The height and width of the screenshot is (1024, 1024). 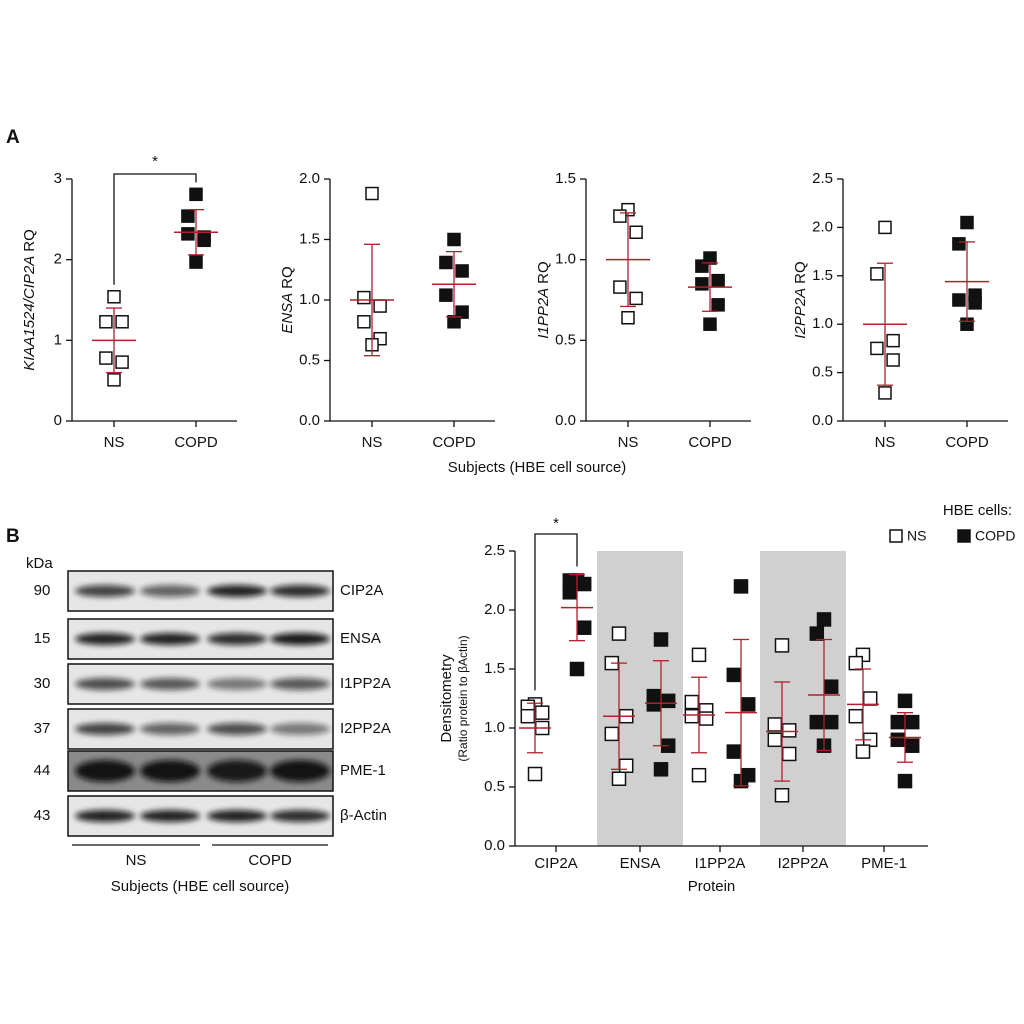 What do you see at coordinates (58, 259) in the screenshot?
I see `y-tick-label: 2` at bounding box center [58, 259].